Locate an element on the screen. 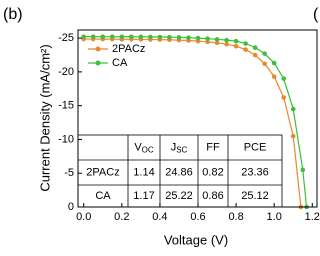 This screenshot has height=256, width=320. table-cell: 25.22 is located at coordinates (179, 196).